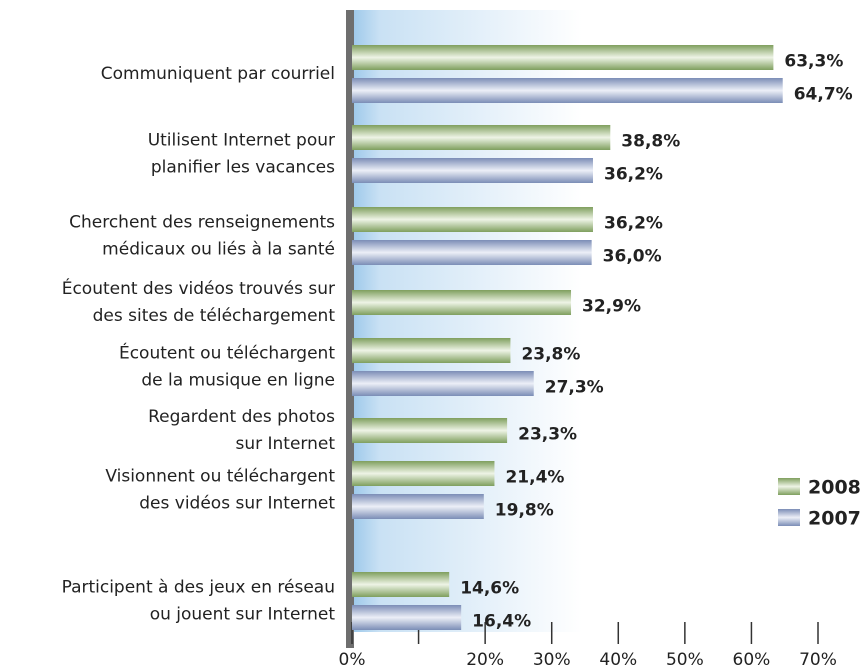 This screenshot has width=862, height=669. Describe the element at coordinates (485, 659) in the screenshot. I see `x-tick-label: 20%` at that location.